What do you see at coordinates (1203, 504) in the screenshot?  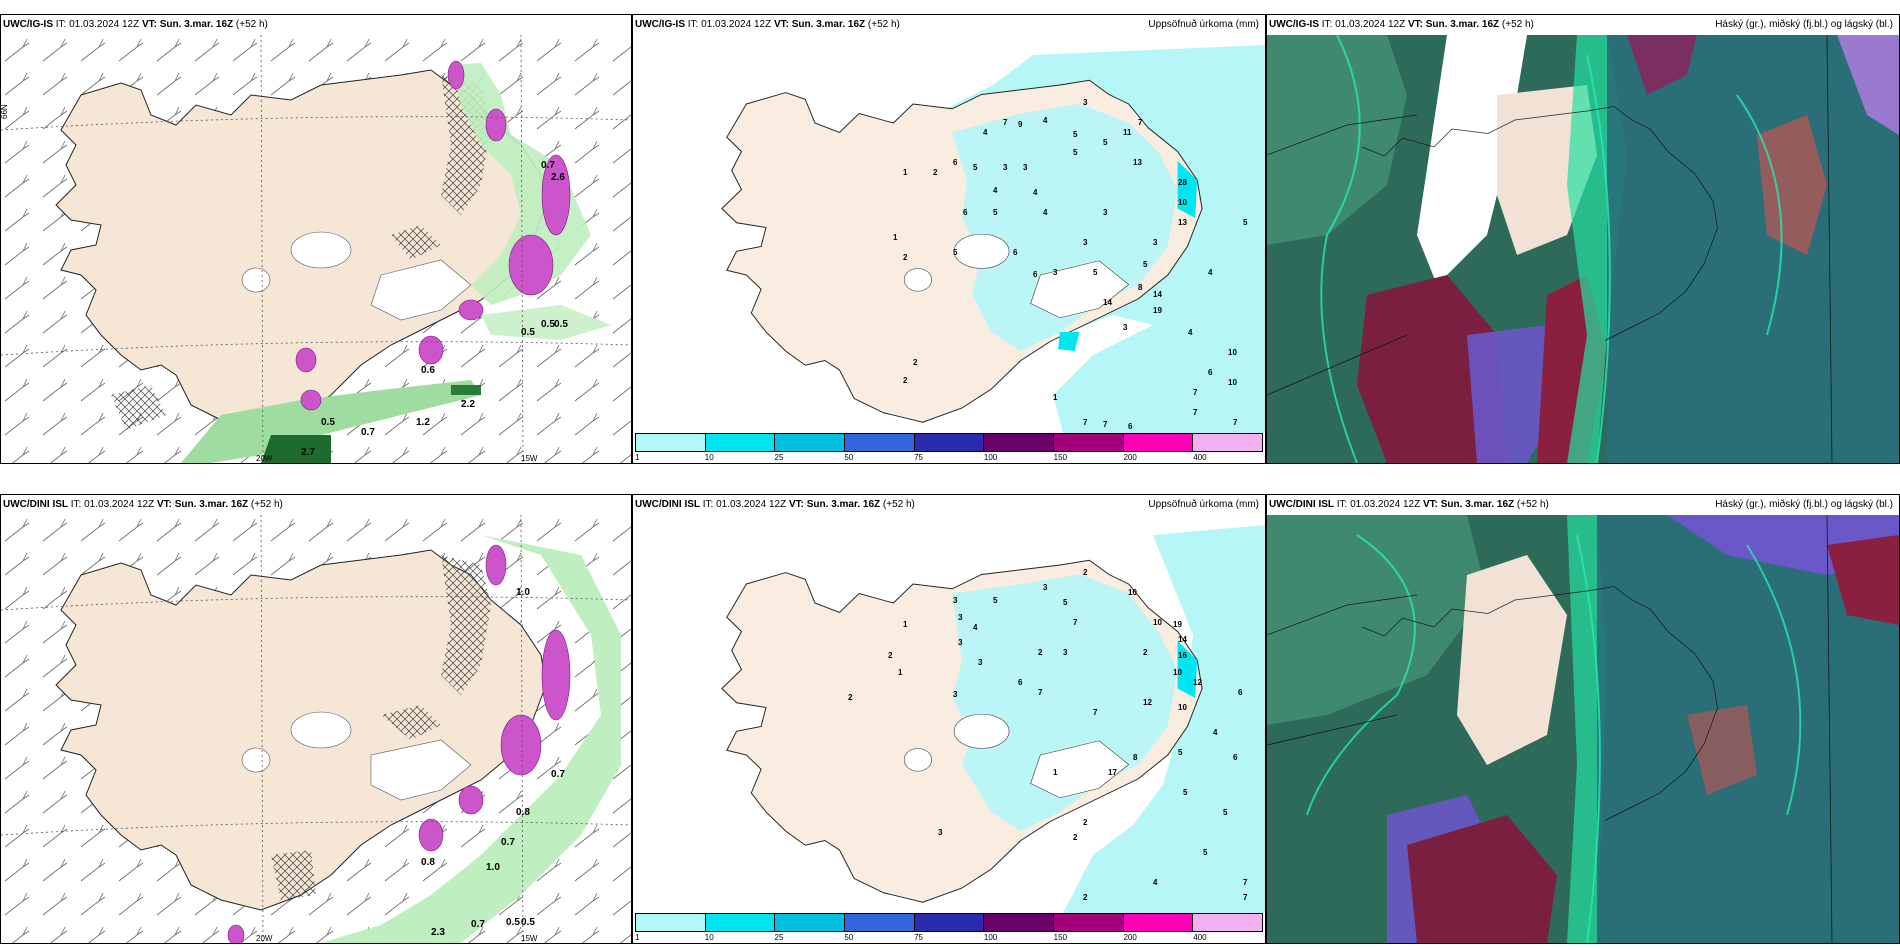 I see `map-title: Uppsöfnuð úrkoma (mm)` at bounding box center [1203, 504].